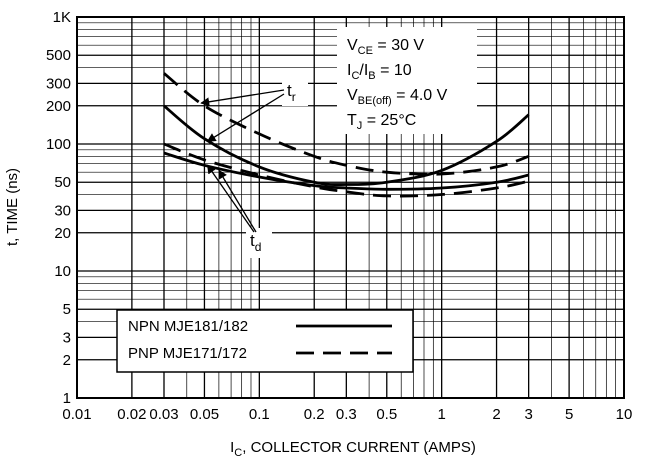 The height and width of the screenshot is (464, 645). What do you see at coordinates (67, 398) in the screenshot?
I see `y-tick-label: 1` at bounding box center [67, 398].